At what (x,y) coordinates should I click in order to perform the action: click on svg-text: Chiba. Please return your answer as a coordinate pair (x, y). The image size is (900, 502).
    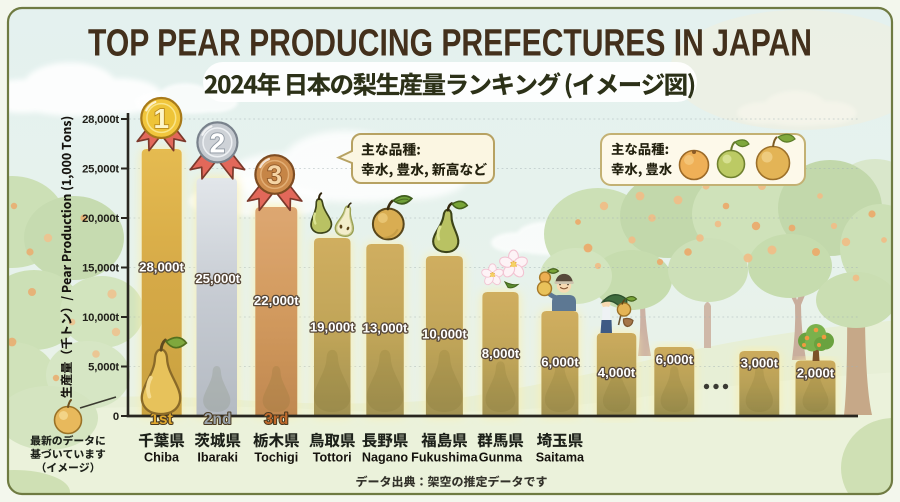
    Looking at the image, I should click on (162, 458).